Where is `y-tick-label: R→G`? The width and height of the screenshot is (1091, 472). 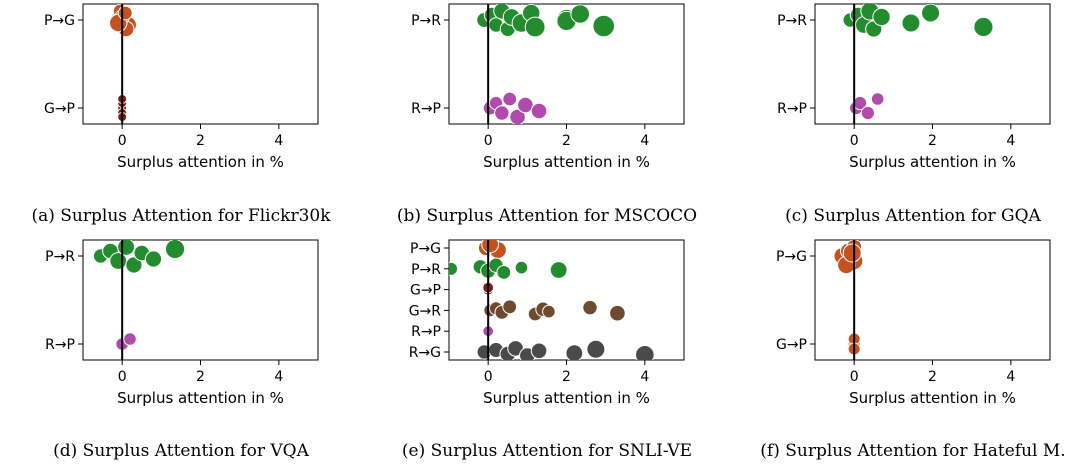
y-tick-label: R→G is located at coordinates (425, 353).